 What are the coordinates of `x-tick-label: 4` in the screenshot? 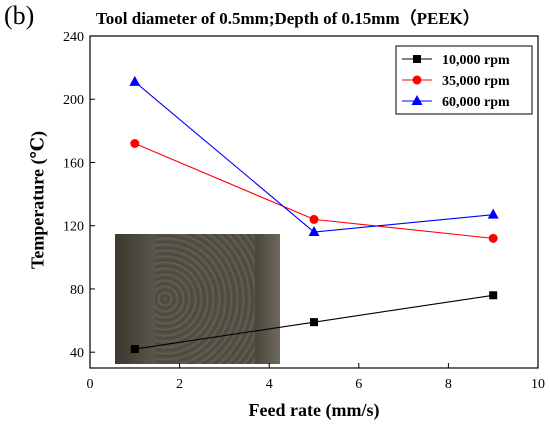 It's located at (269, 384).